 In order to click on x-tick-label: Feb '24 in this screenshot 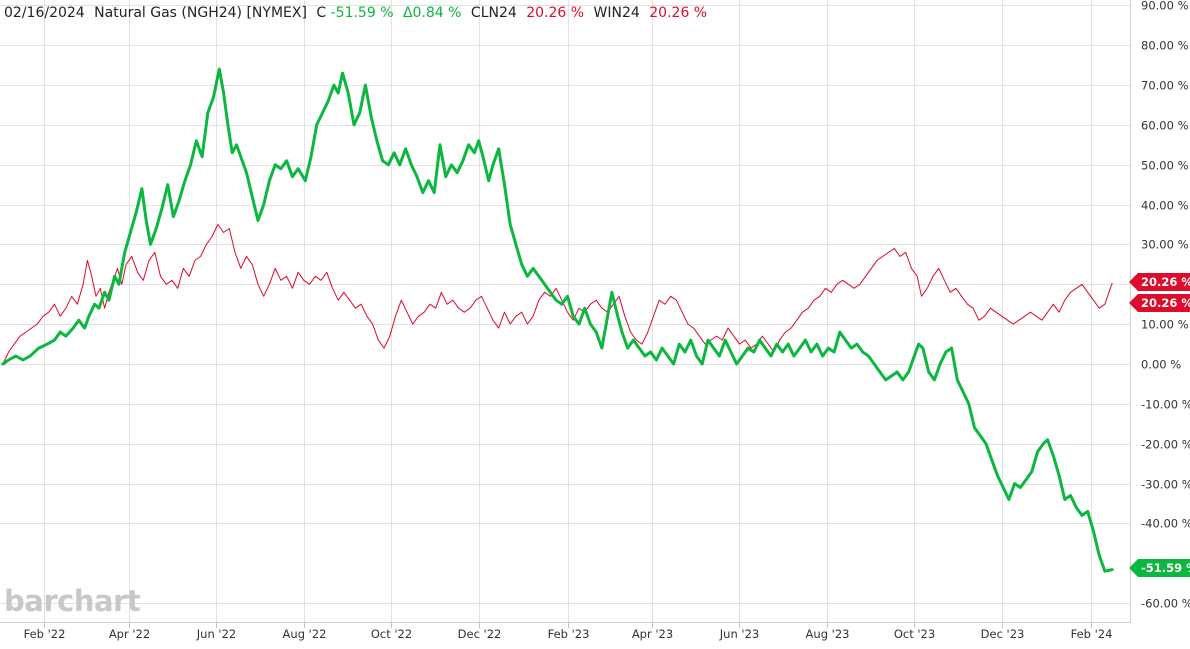, I will do `click(1092, 634)`.